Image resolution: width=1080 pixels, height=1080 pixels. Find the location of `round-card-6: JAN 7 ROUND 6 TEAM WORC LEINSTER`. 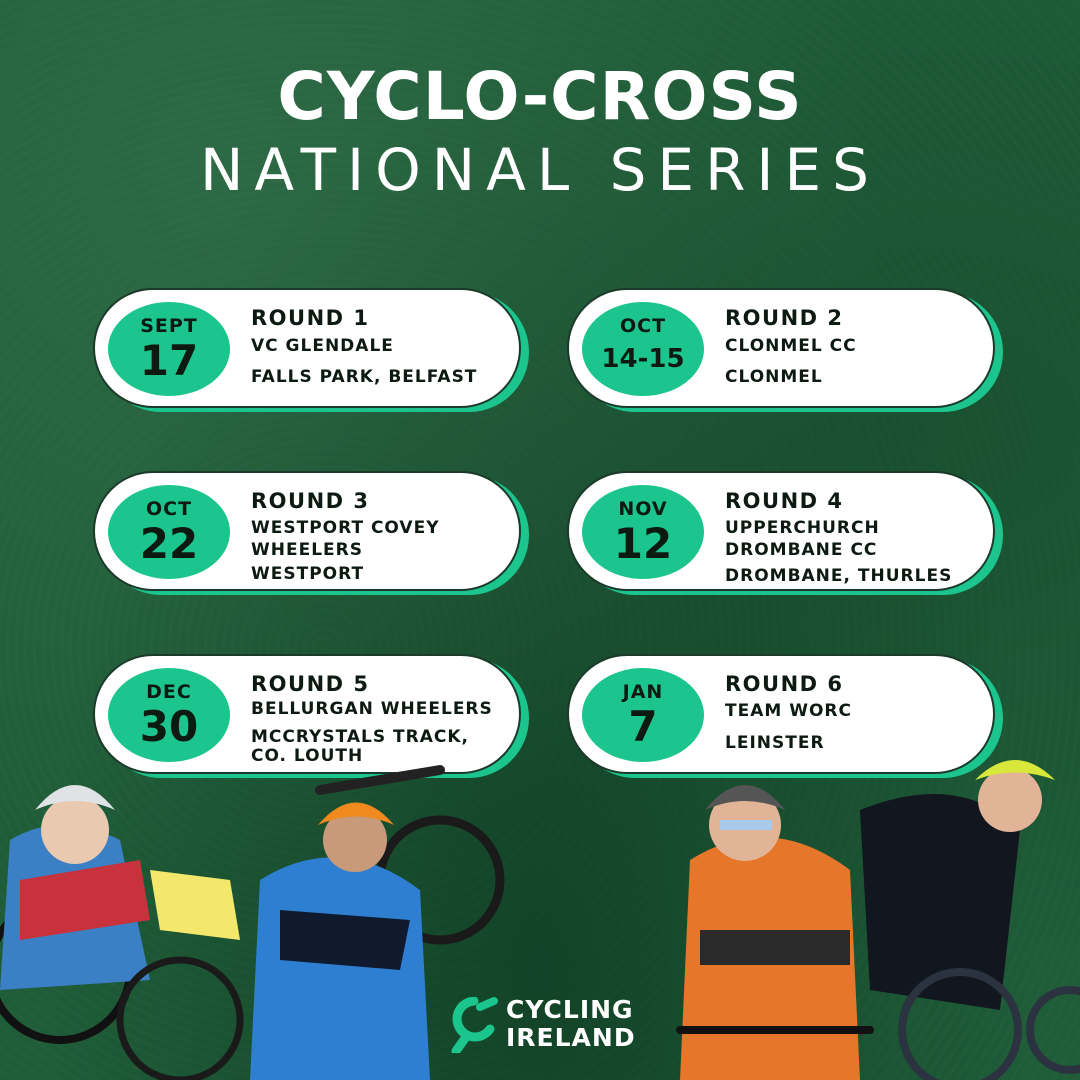

round-card-6: JAN 7 ROUND 6 TEAM WORC LEINSTER is located at coordinates (785, 716).